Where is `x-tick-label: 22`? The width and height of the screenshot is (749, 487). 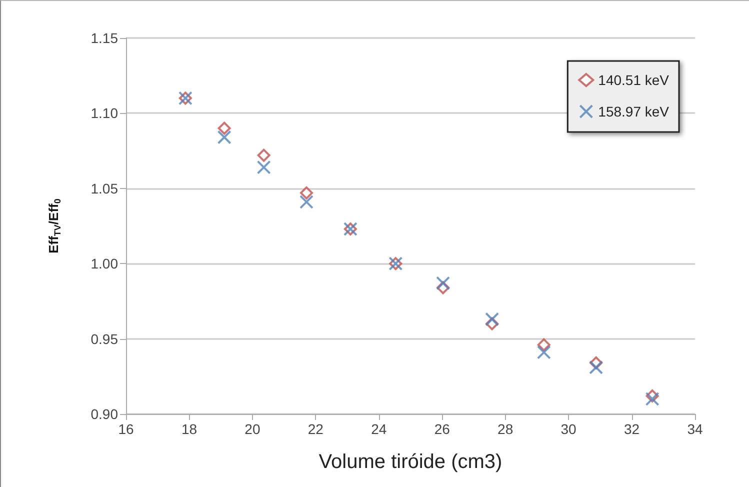
x-tick-label: 22 is located at coordinates (316, 429).